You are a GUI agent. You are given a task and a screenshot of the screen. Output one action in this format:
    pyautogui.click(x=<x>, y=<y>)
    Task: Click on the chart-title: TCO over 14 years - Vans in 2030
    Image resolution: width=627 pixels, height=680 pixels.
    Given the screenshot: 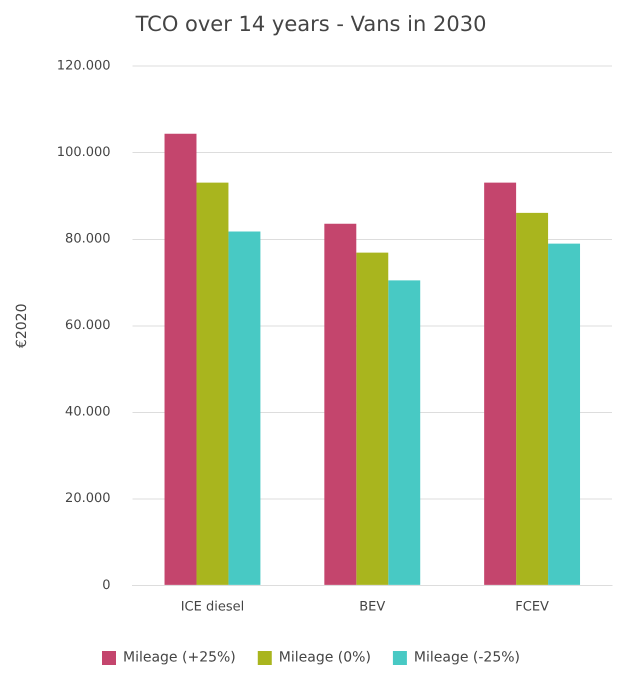 What is the action you would take?
    pyautogui.click(x=310, y=24)
    